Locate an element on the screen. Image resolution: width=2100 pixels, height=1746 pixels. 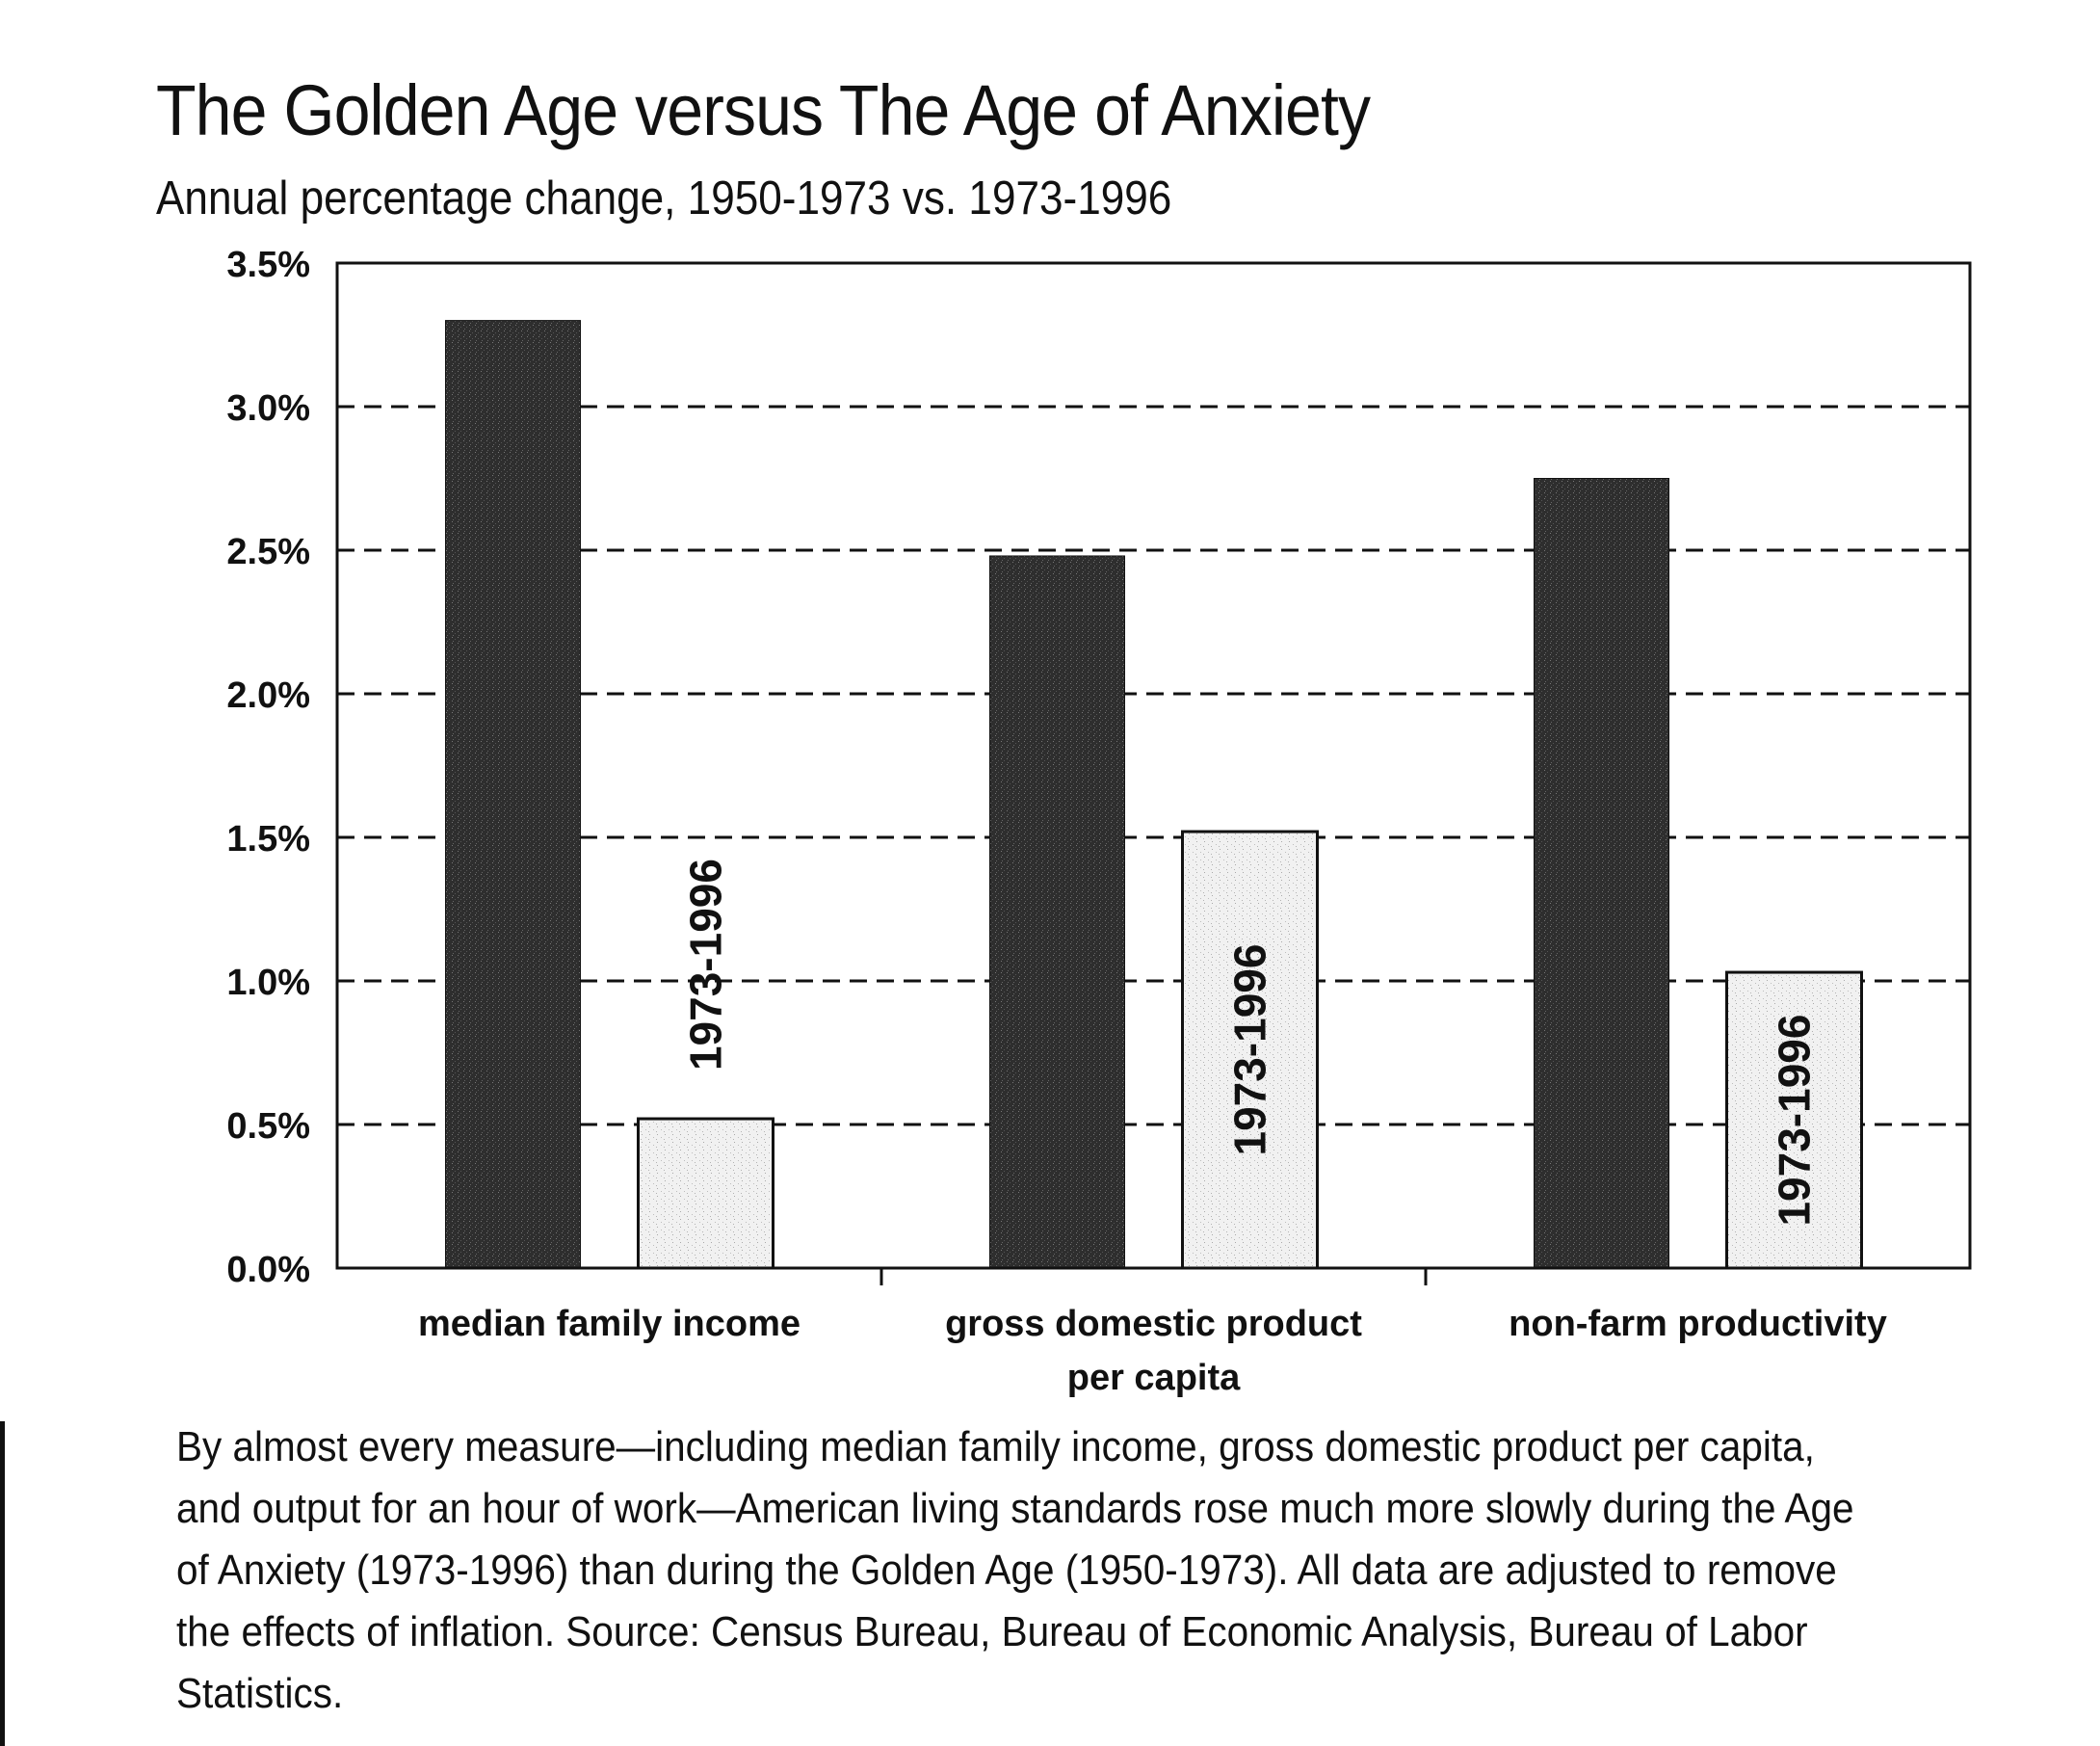
scan-edge-mark is located at coordinates (2, 1584).